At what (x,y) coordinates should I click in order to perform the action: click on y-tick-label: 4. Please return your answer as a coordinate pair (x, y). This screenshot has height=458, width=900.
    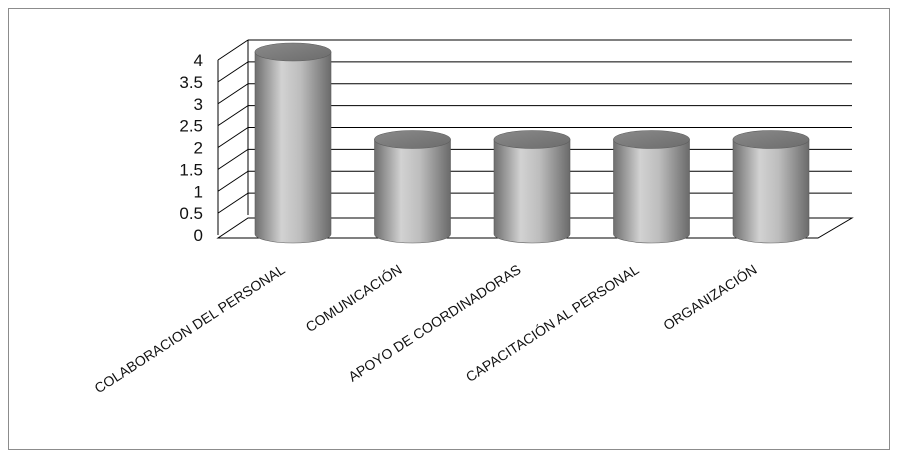
    Looking at the image, I should click on (198, 60).